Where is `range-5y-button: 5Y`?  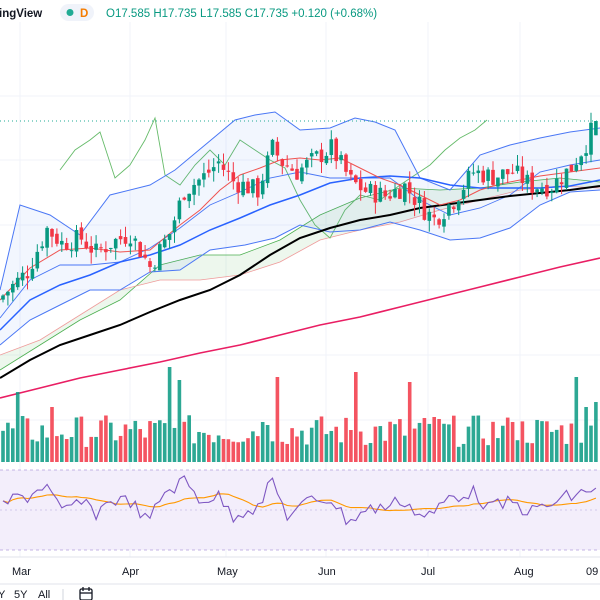
range-5y-button: 5Y is located at coordinates (21, 594).